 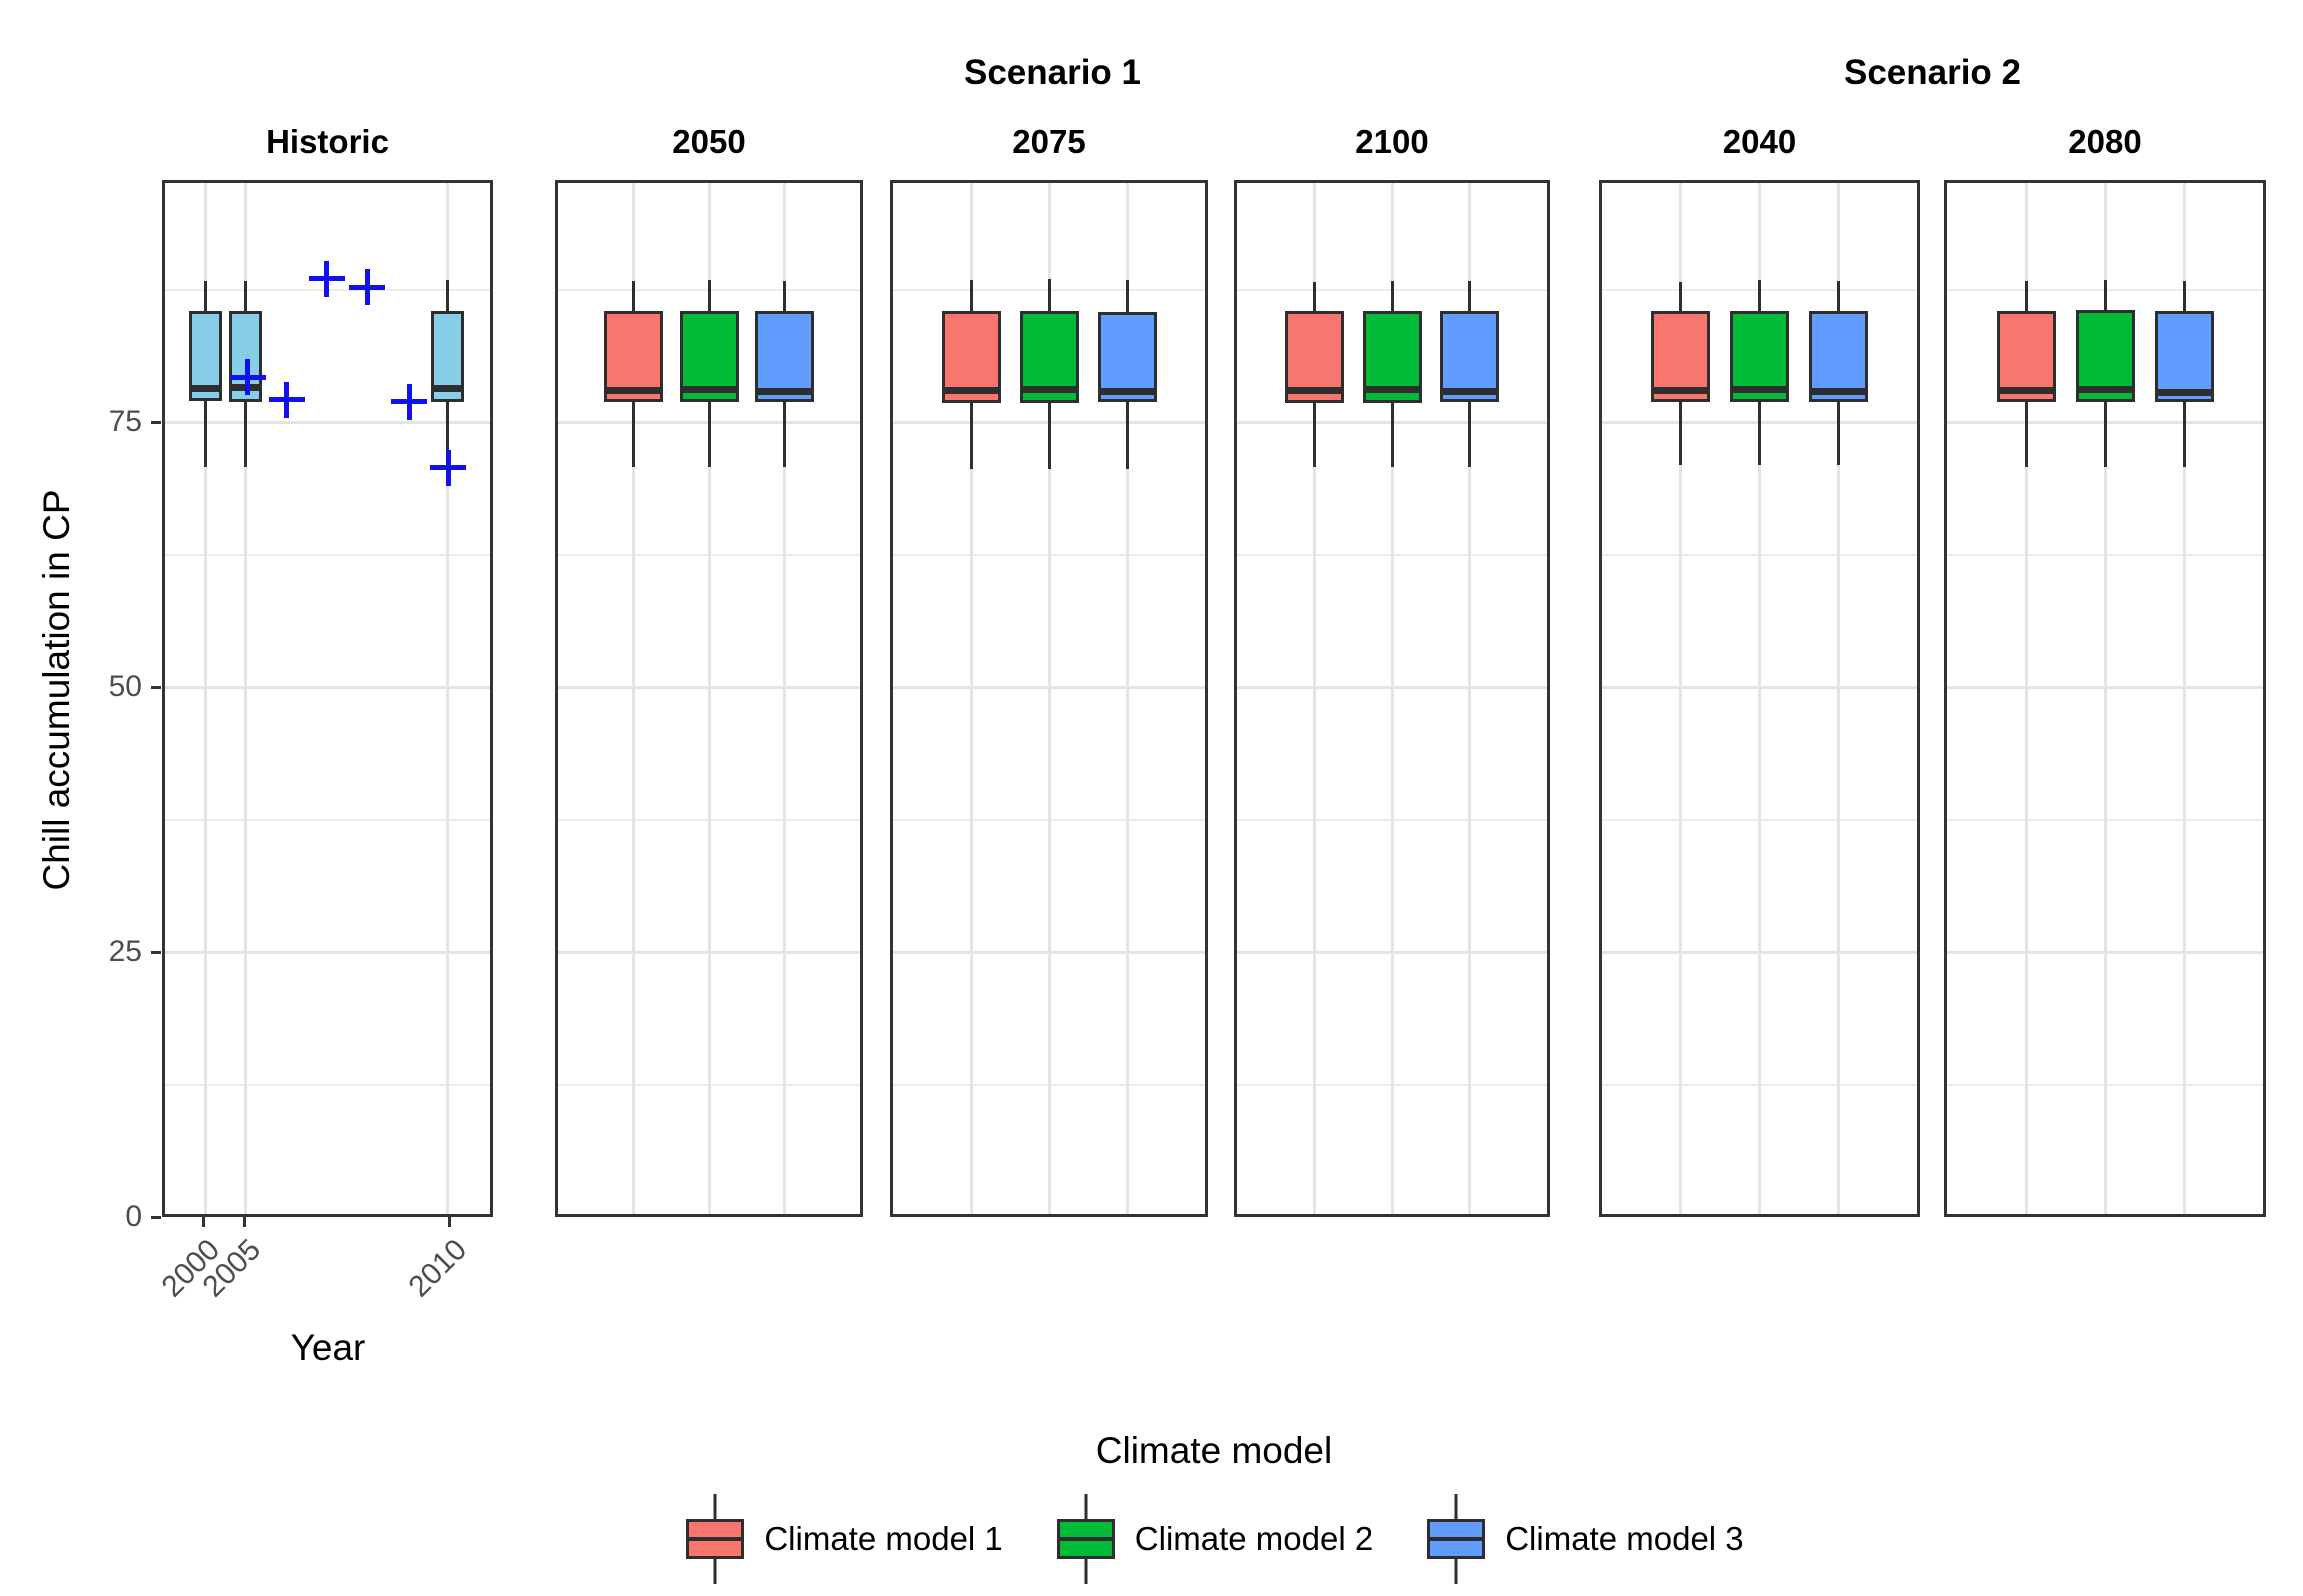 What do you see at coordinates (125, 421) in the screenshot?
I see `y-tick-label: 75` at bounding box center [125, 421].